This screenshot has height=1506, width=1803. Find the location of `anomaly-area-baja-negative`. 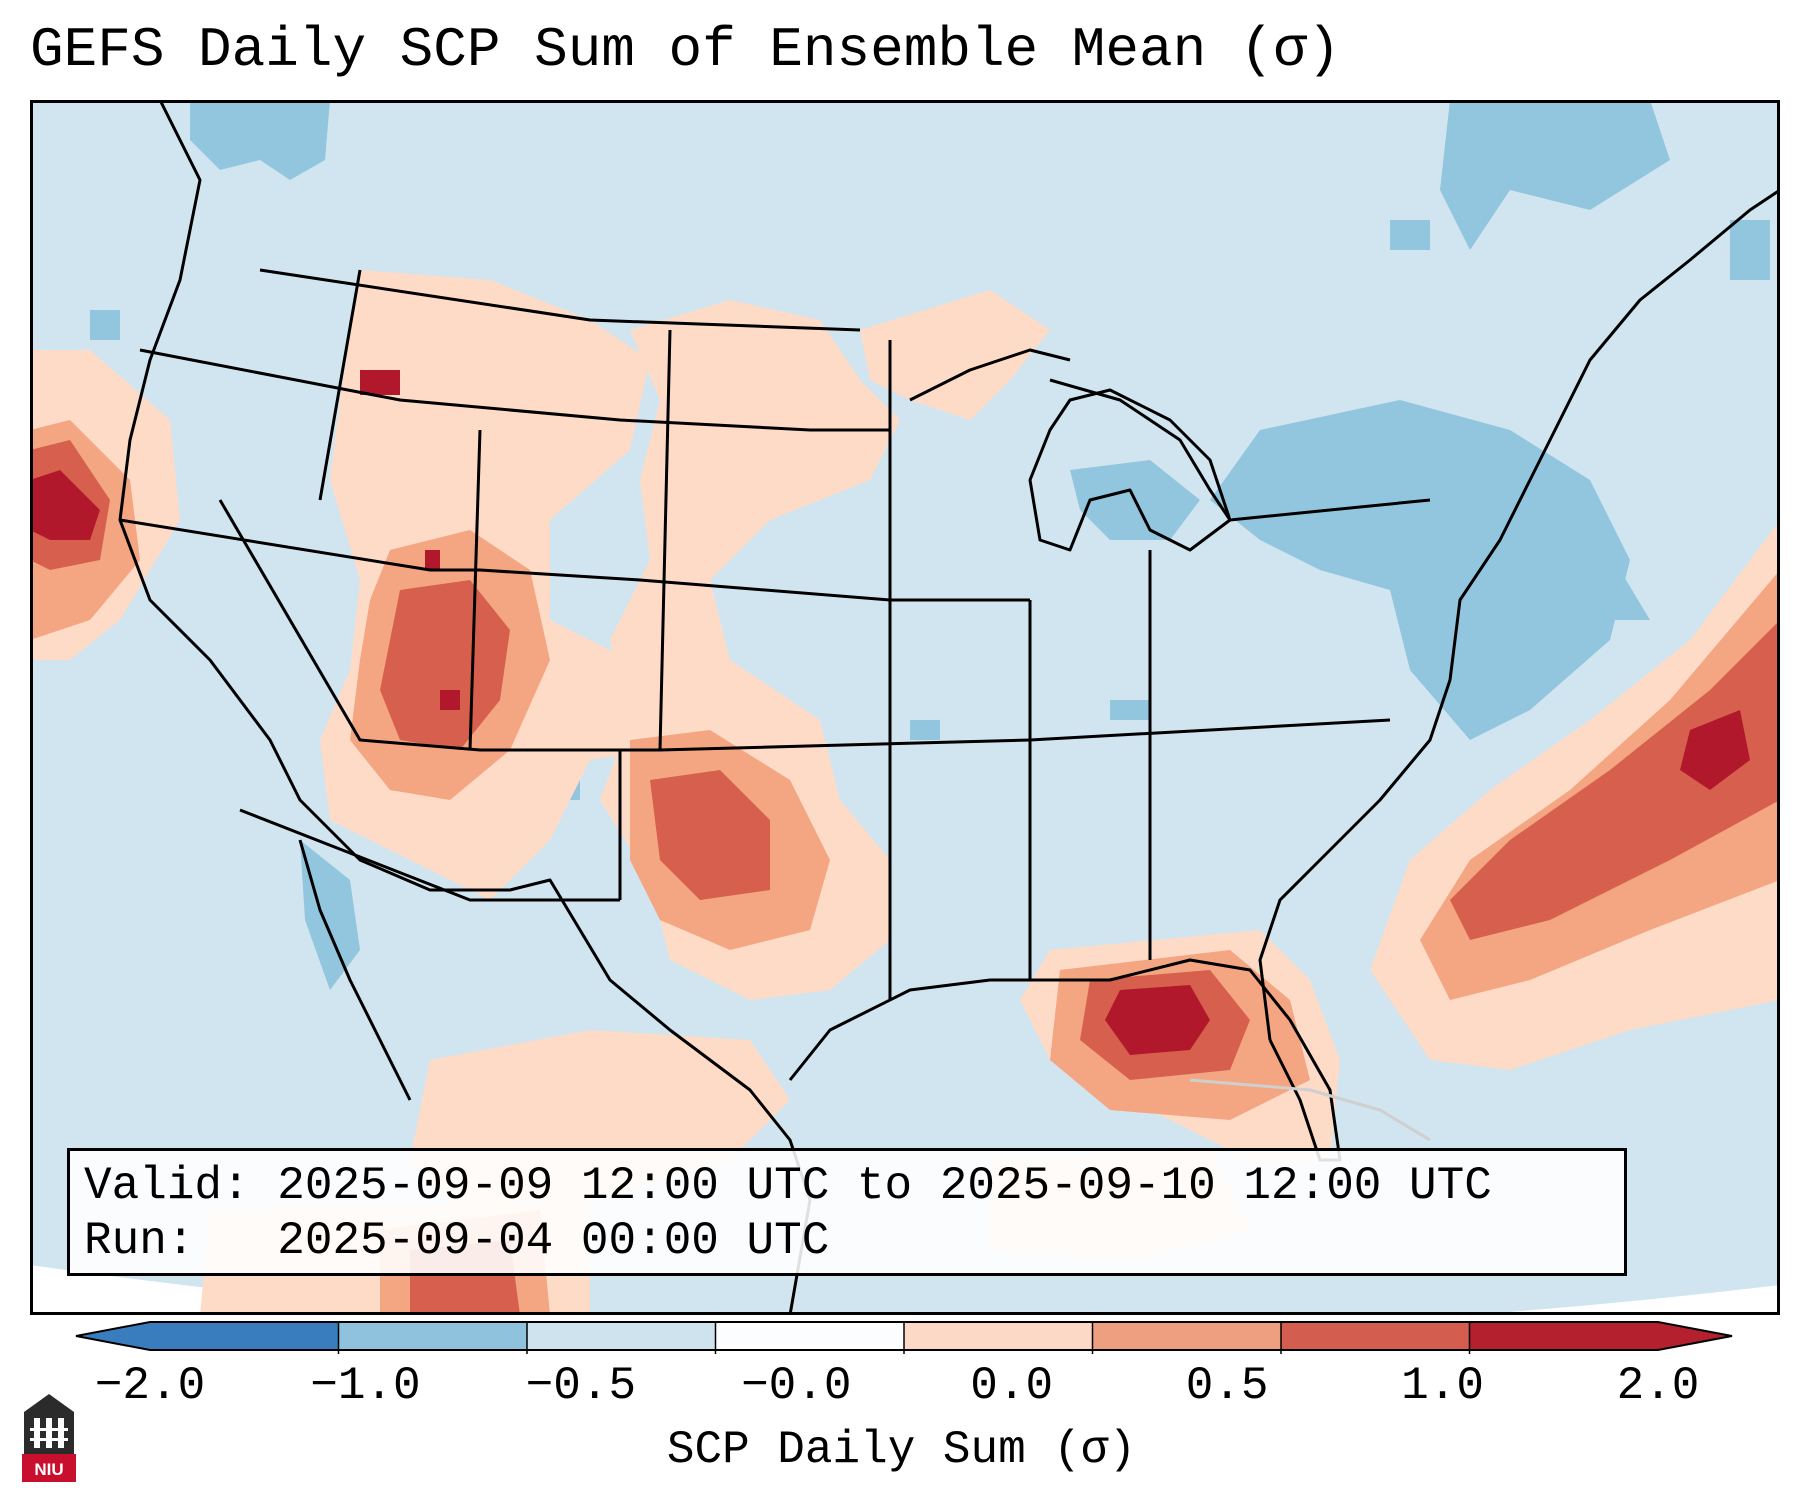

anomaly-area-baja-negative is located at coordinates (330, 915).